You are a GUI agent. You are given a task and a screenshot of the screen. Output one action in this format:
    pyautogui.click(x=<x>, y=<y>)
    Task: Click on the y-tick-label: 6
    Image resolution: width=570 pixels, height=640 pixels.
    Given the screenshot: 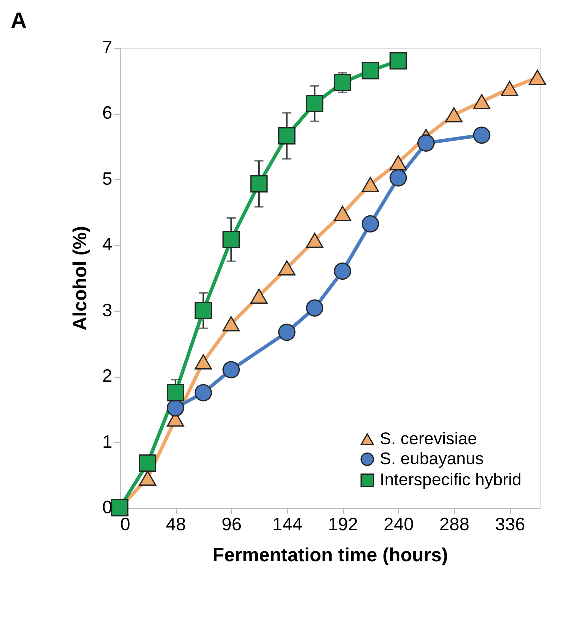 What is the action you would take?
    pyautogui.click(x=107, y=113)
    